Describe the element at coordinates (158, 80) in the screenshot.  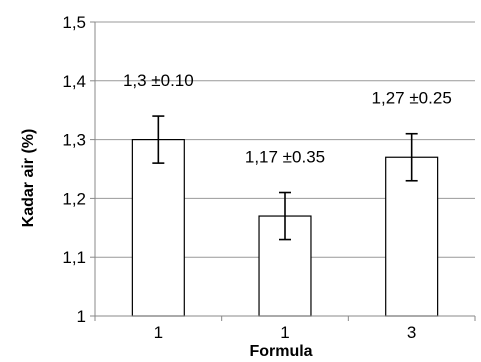
I see `data-label: 1,3 ±0.10` at that location.